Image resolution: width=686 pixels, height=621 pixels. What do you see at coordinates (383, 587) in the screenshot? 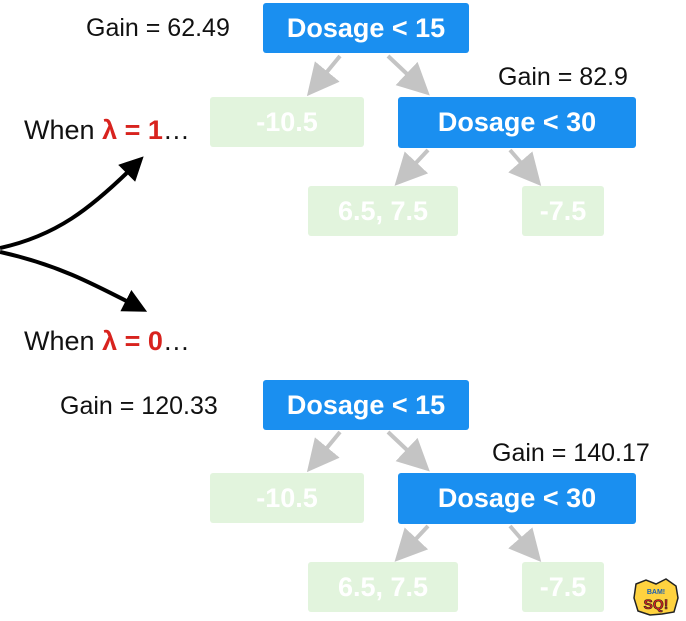
I see `tree2-leaf-mid: 6.5, 7.5` at bounding box center [383, 587].